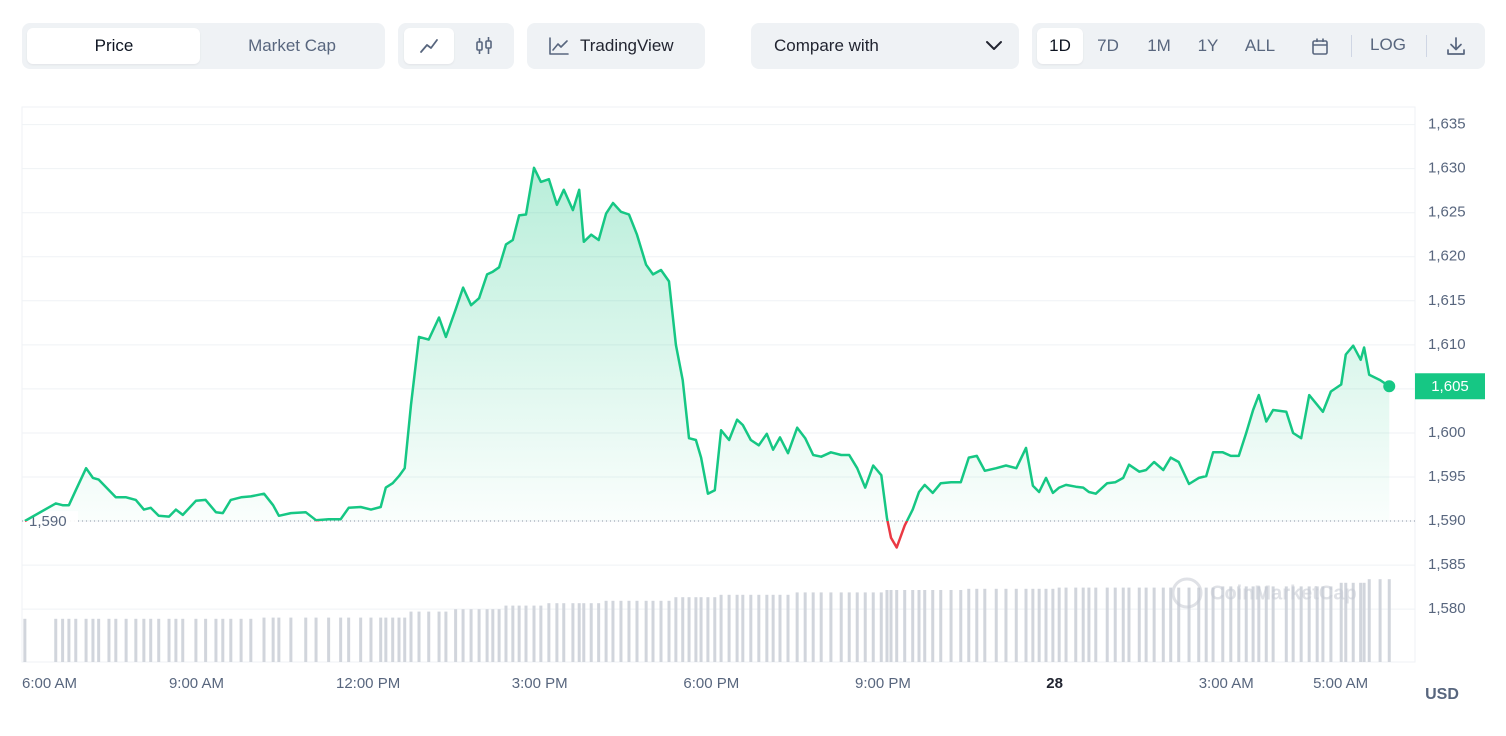  Describe the element at coordinates (1208, 45) in the screenshot. I see `range-tab: 1Y` at that location.